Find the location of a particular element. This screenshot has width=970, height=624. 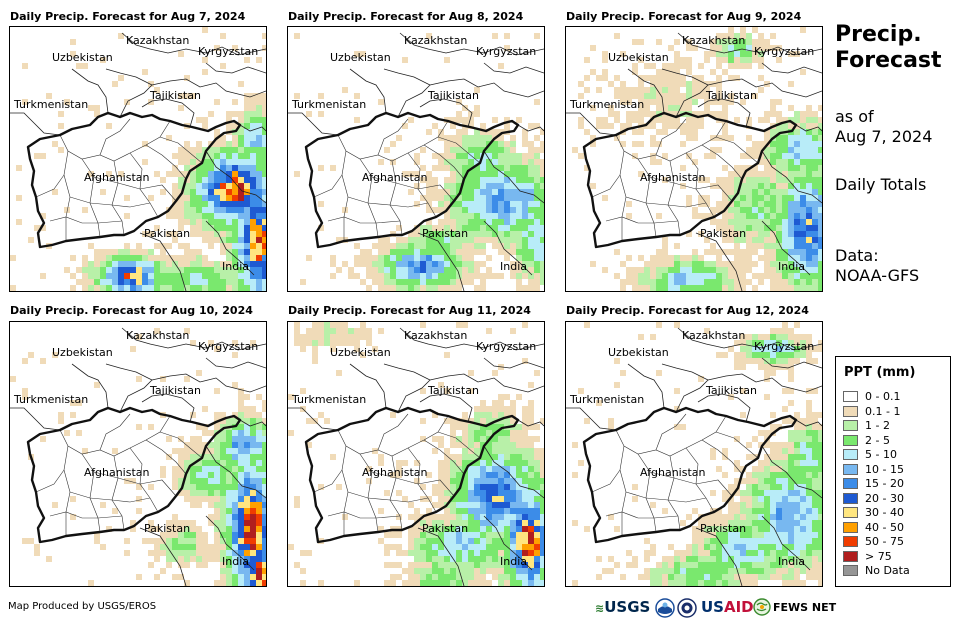

country-label: India is located at coordinates (235, 266).